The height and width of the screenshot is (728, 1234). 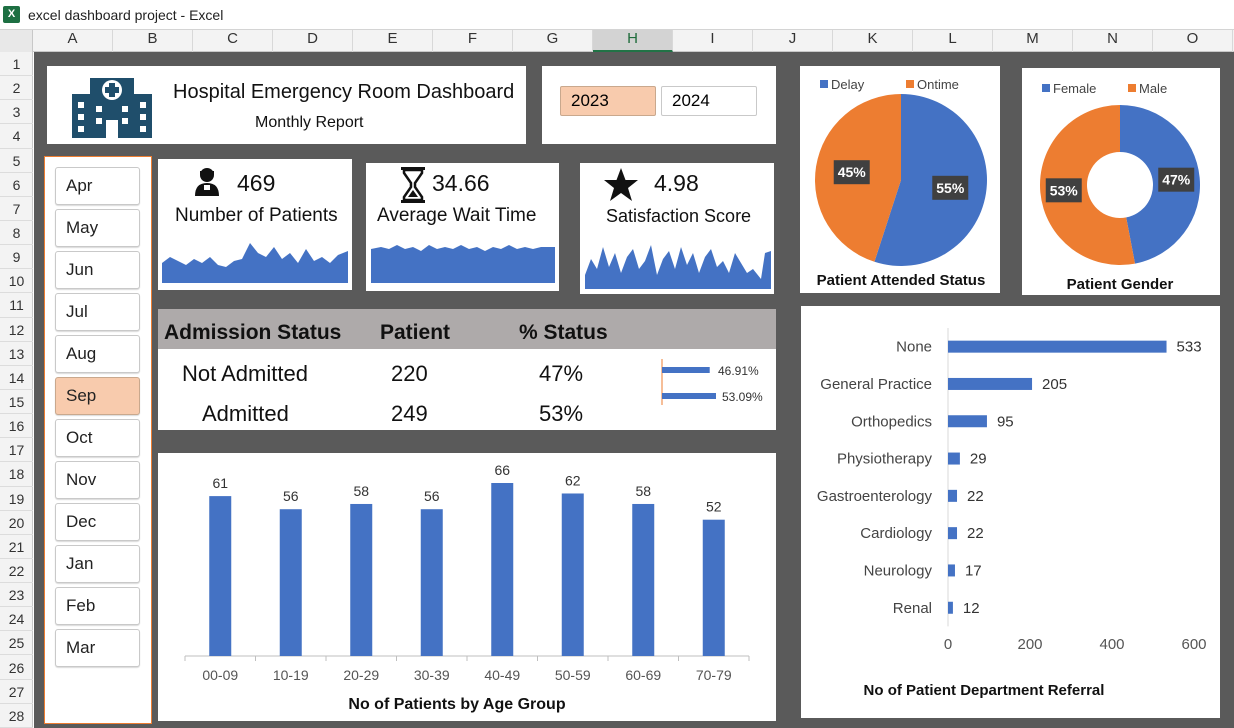 What do you see at coordinates (561, 413) in the screenshot?
I see `admission-row-pct: 53%` at bounding box center [561, 413].